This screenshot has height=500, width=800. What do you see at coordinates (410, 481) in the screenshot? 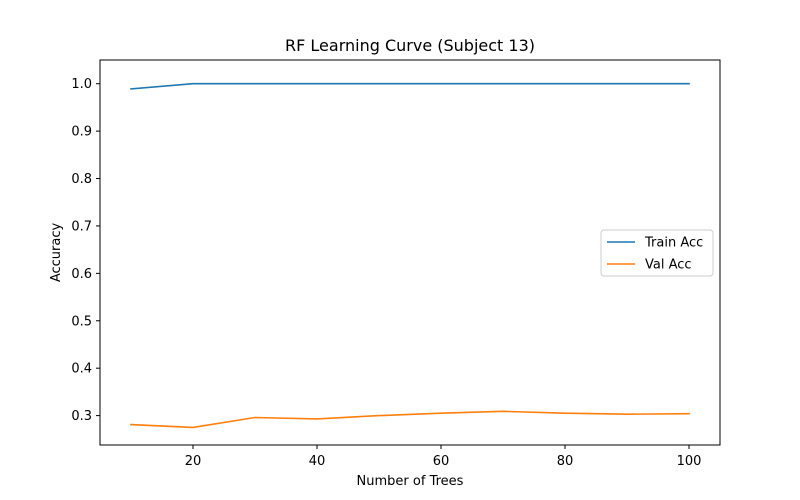
I see `x-axis-label: Number of Trees` at bounding box center [410, 481].